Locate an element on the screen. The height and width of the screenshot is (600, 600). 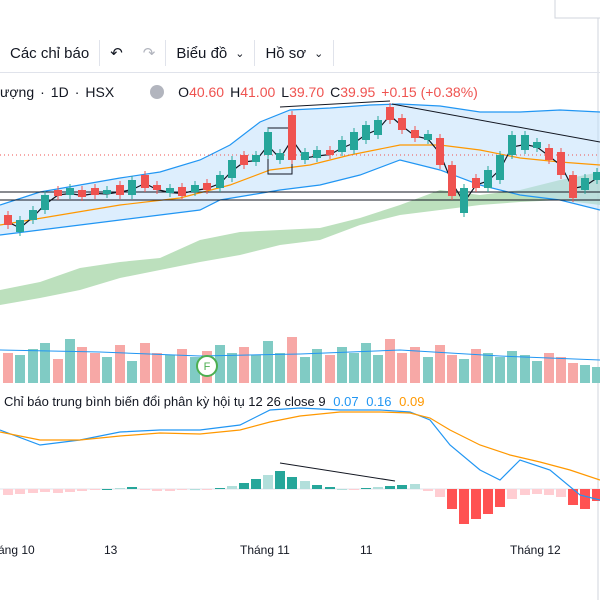
high-label: H is located at coordinates (235, 92).